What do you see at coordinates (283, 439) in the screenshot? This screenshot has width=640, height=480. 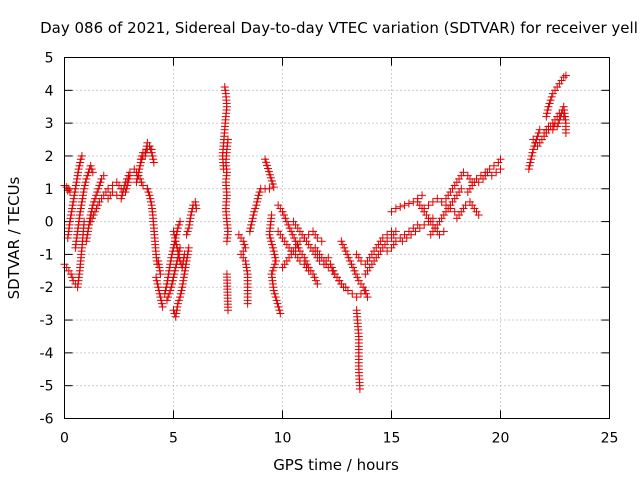 I see `x-tick-label: 10` at bounding box center [283, 439].